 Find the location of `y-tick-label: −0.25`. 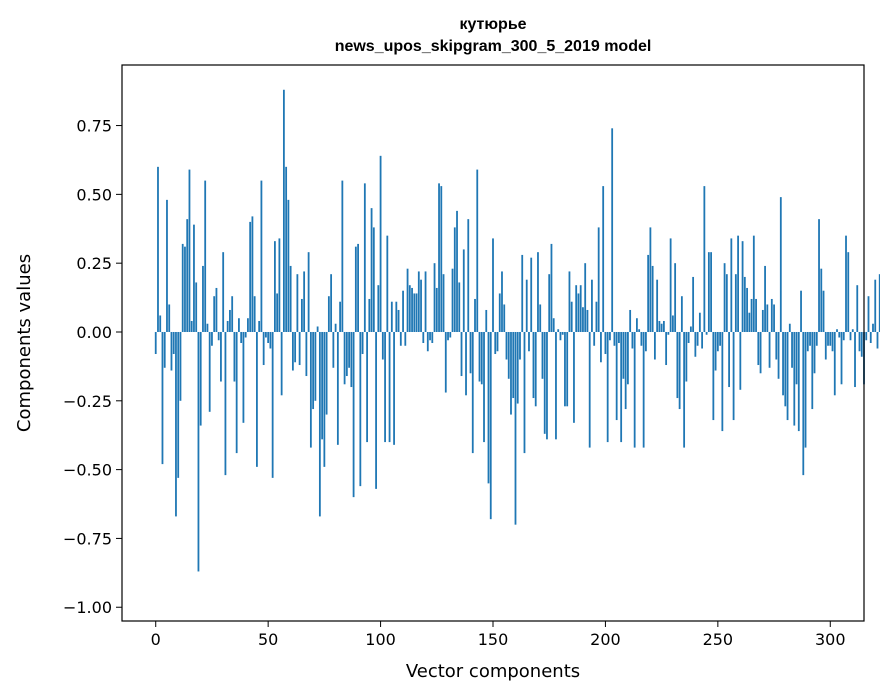

y-tick-label: −0.25 is located at coordinates (87, 401).